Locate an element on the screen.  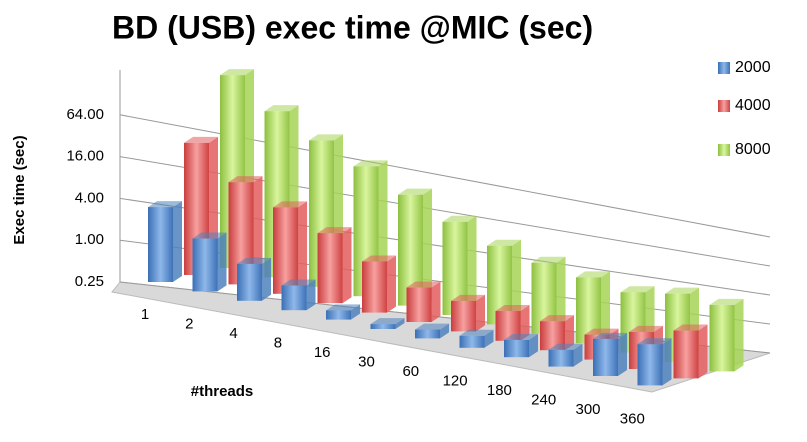
y-tick-label: 16.00 is located at coordinates (85, 156).